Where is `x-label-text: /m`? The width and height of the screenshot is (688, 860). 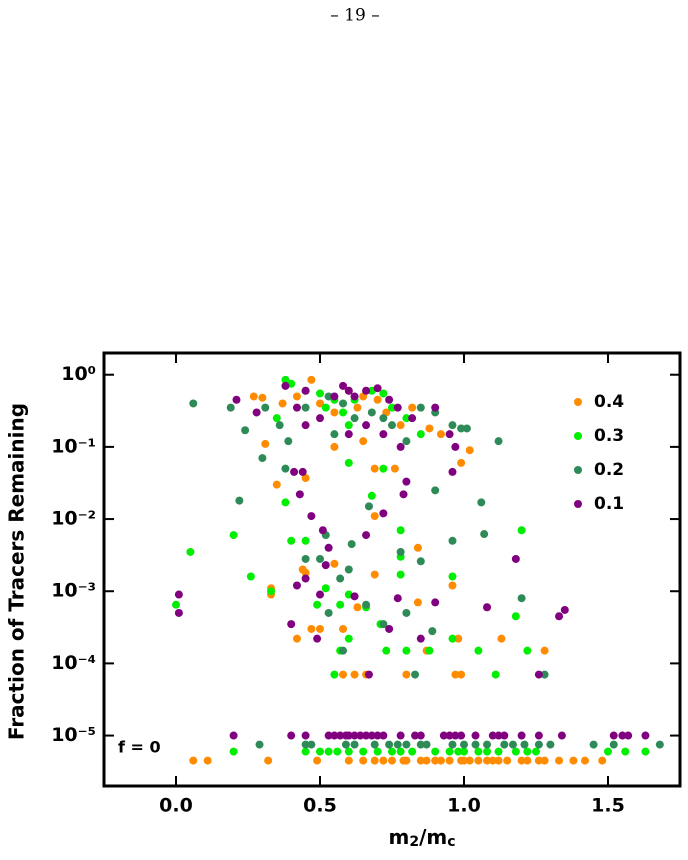 x-label-text: /m is located at coordinates (433, 837).